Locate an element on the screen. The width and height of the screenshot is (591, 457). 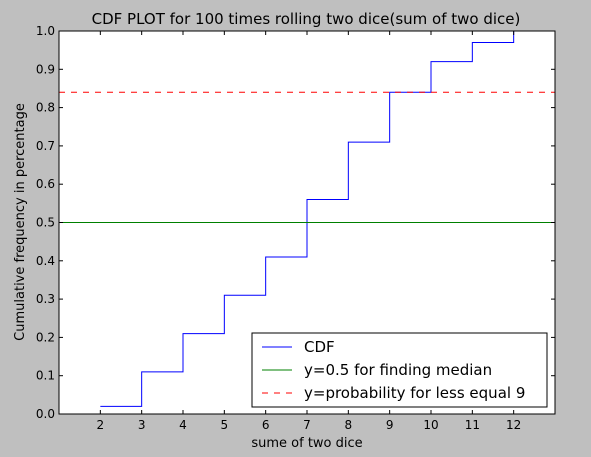
x-tick-label: 2 is located at coordinates (101, 425).